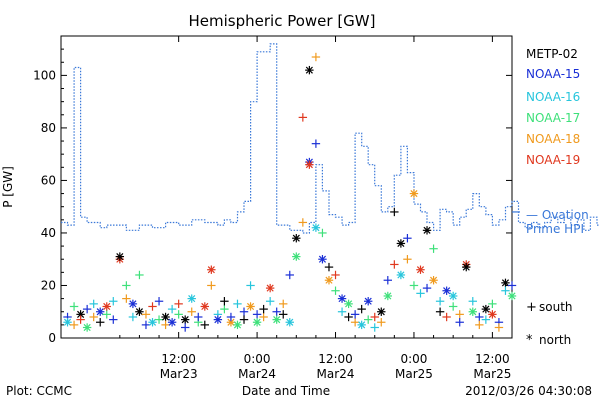 Image resolution: width=600 pixels, height=400 pixels. I want to click on footer-plot-source: Plot: CCMC, so click(39, 391).